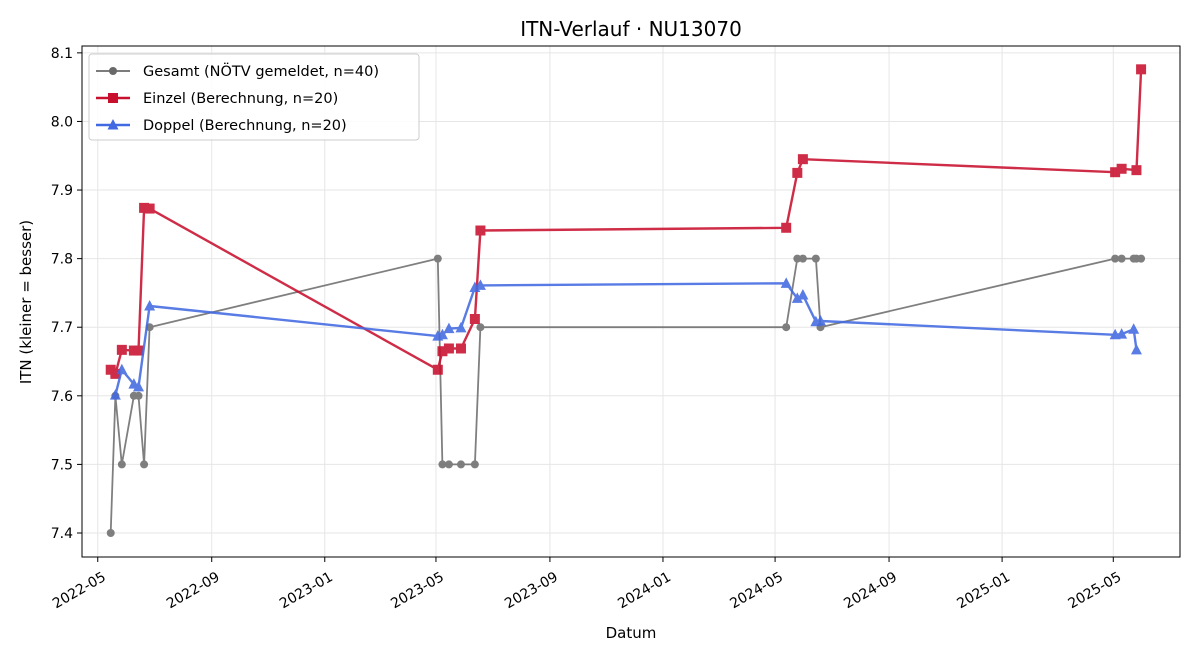  I want to click on doppel-line, so click(626, 339).